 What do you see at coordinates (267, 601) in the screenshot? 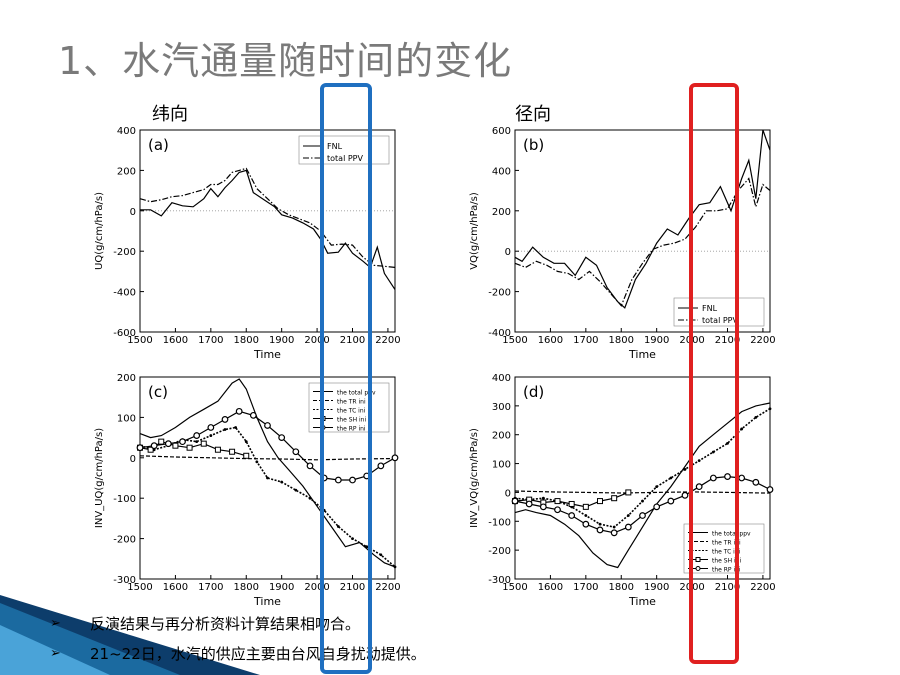
I see `x-axis-label: Time` at bounding box center [267, 601].